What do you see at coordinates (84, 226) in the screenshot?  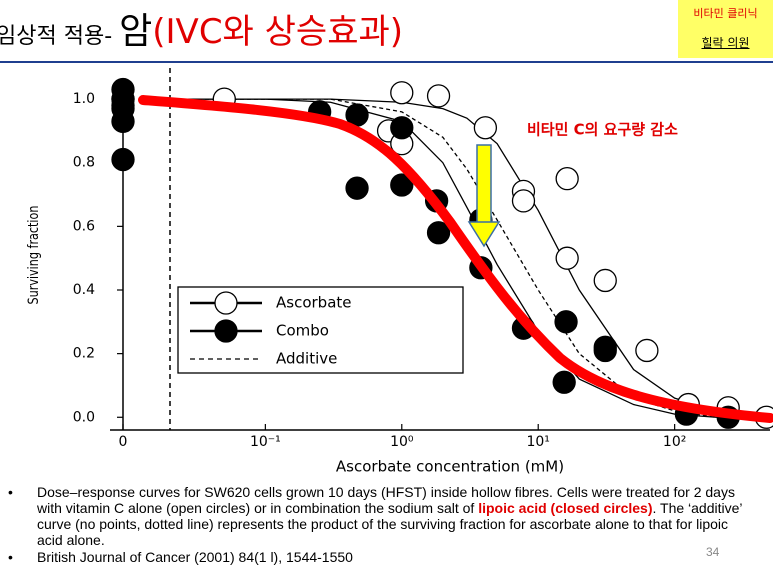 I see `y-tick-label: 0.6` at bounding box center [84, 226].